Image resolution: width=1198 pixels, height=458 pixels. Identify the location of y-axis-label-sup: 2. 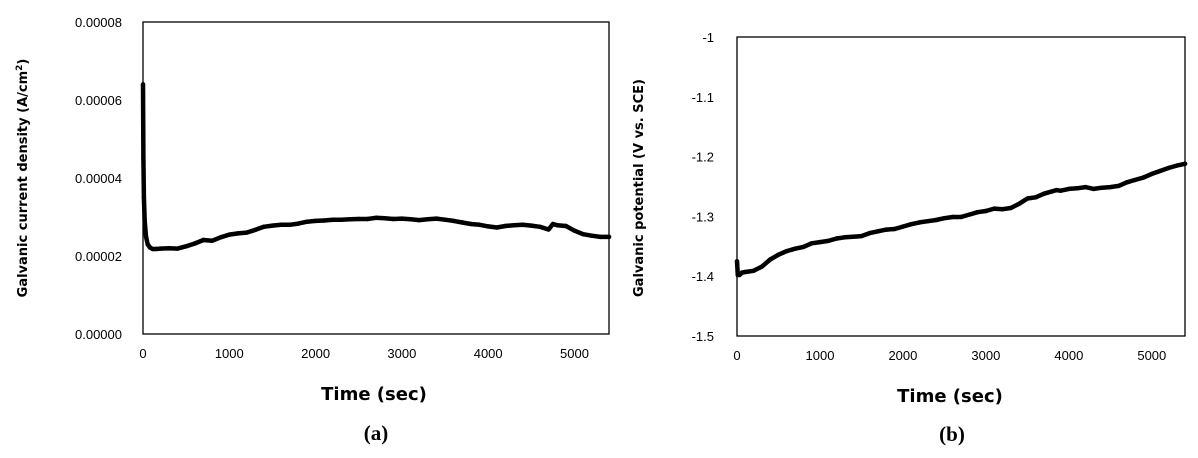
(20, 68).